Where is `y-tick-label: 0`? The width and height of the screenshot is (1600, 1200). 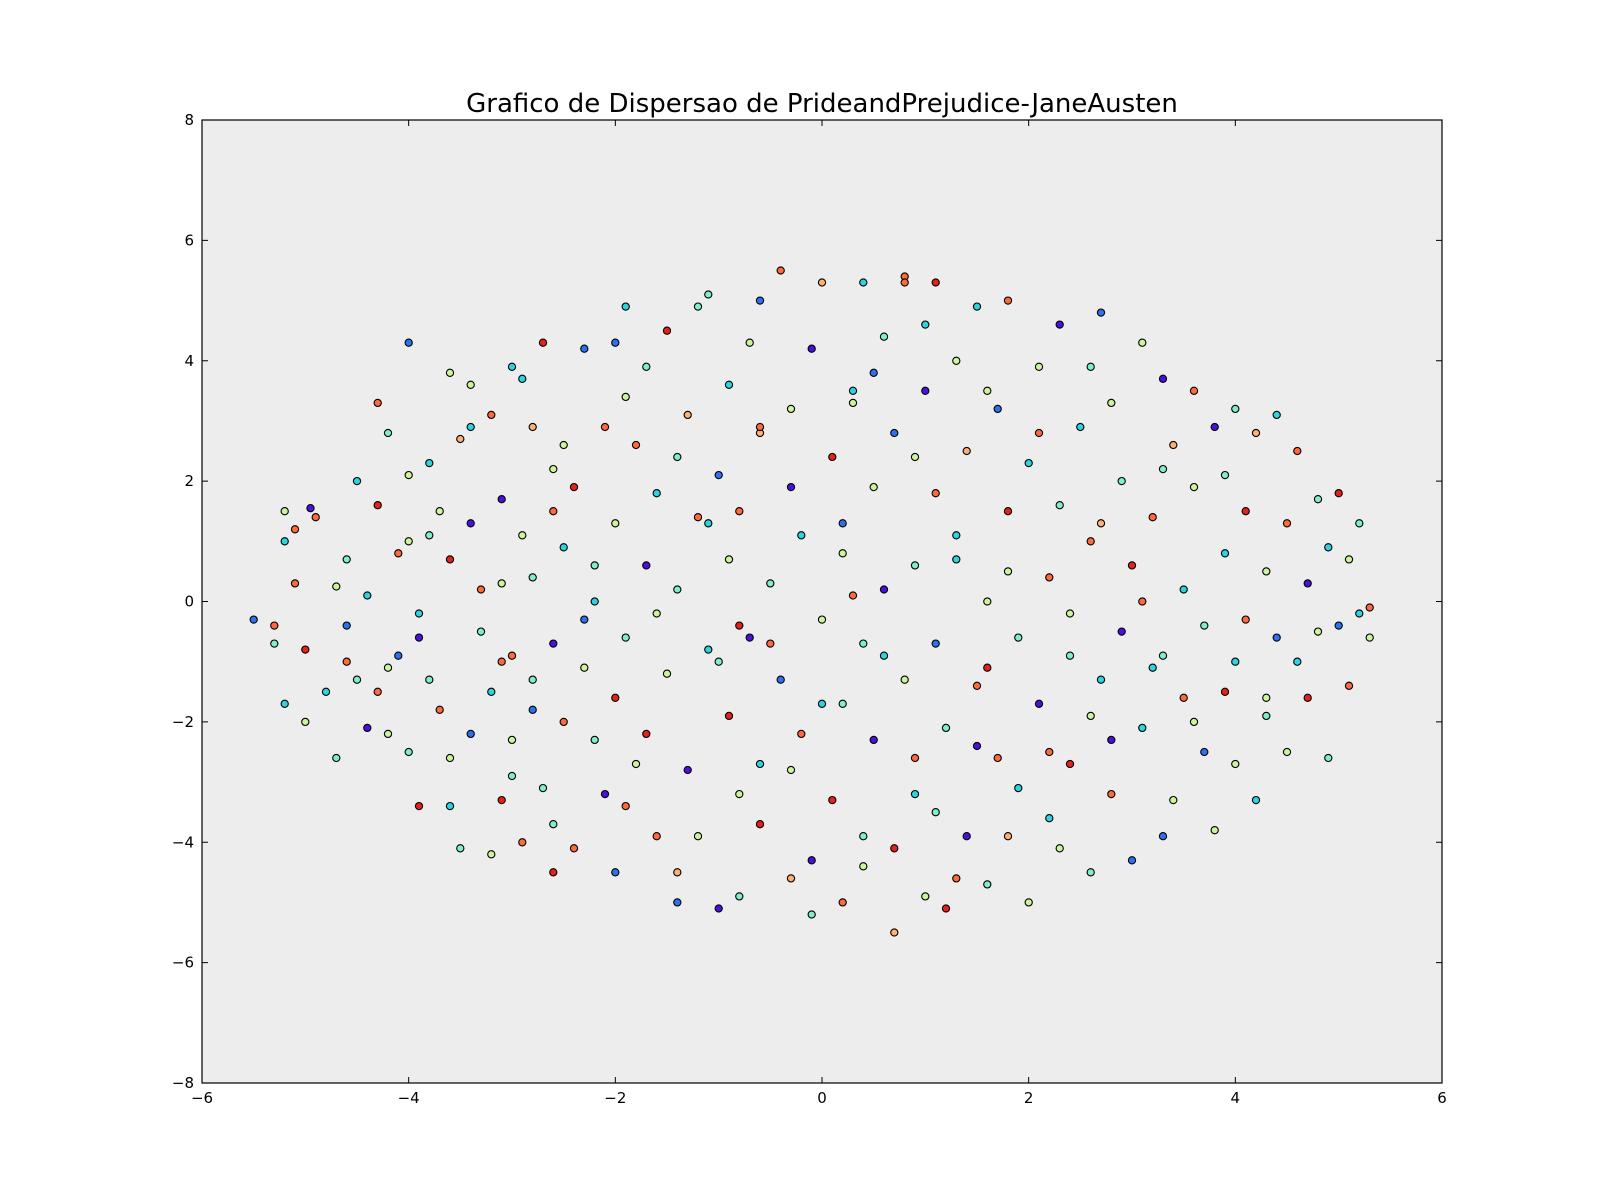
y-tick-label: 0 is located at coordinates (189, 602).